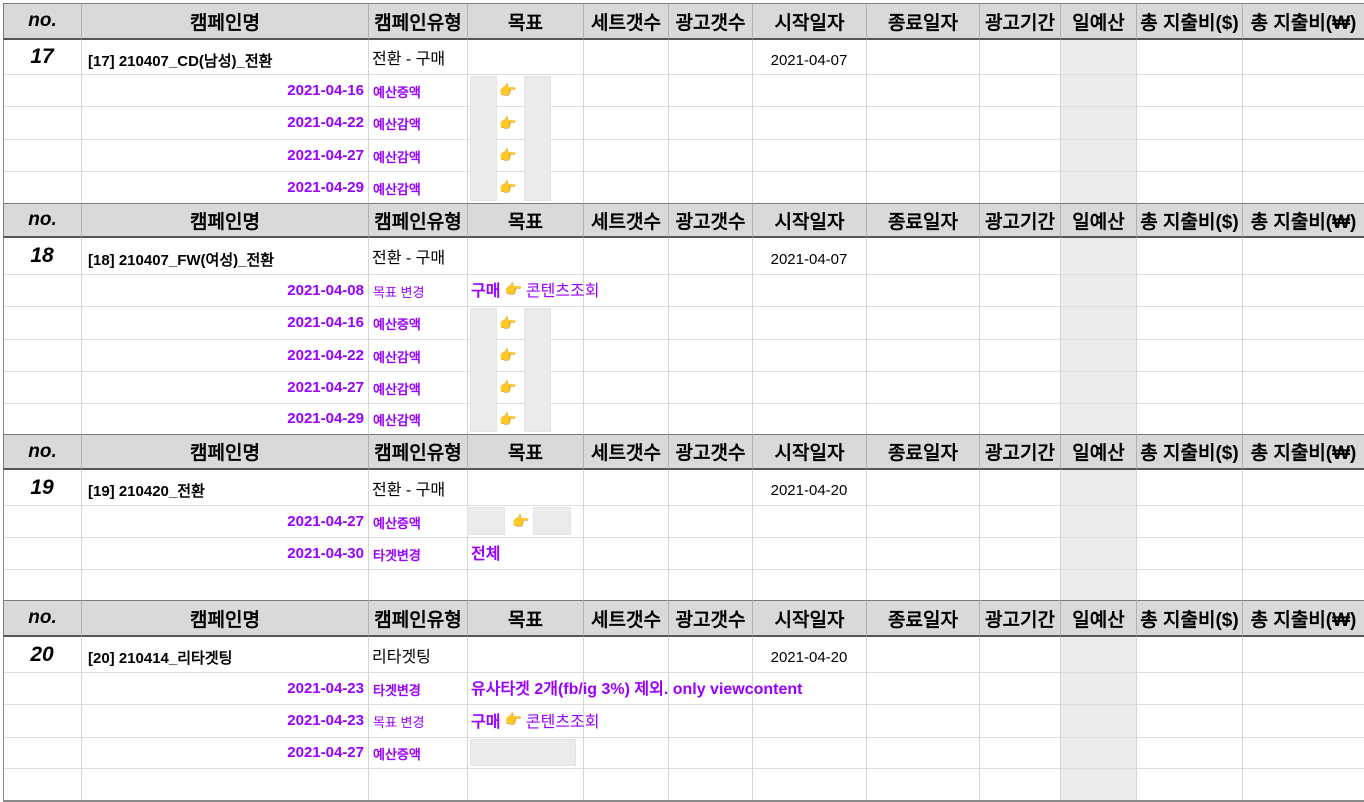 This screenshot has height=802, width=1364. Describe the element at coordinates (325, 553) in the screenshot. I see `history-date: 2021-04-30` at that location.